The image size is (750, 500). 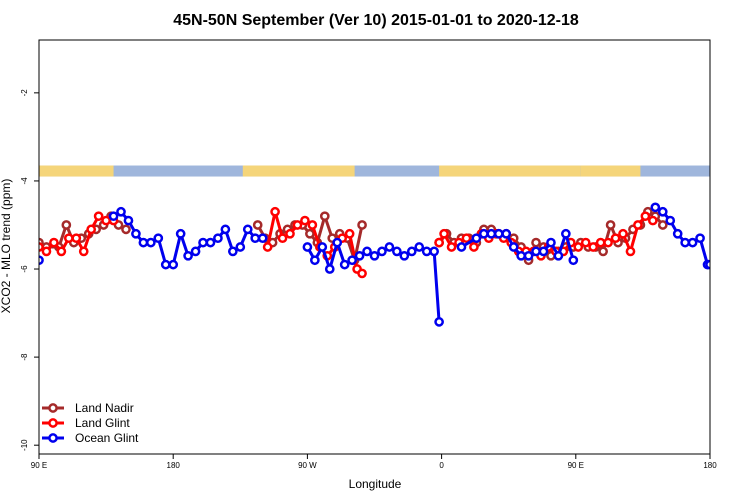 I want to click on legend-label: Land Nadir, so click(x=104, y=408).